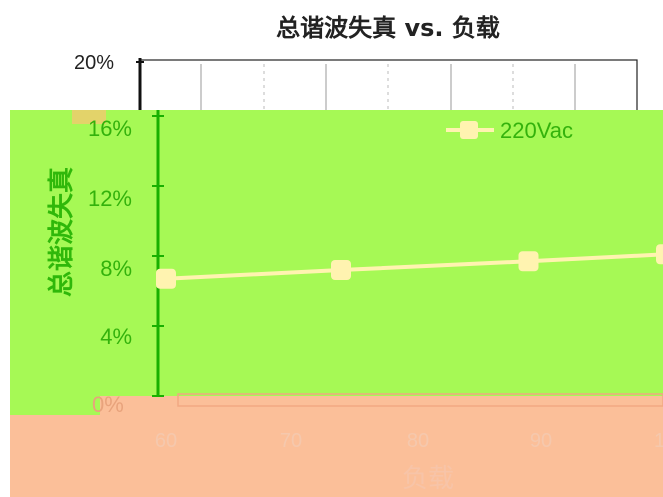 The height and width of the screenshot is (497, 663). What do you see at coordinates (414, 266) in the screenshot?
I see `series-line` at bounding box center [414, 266].